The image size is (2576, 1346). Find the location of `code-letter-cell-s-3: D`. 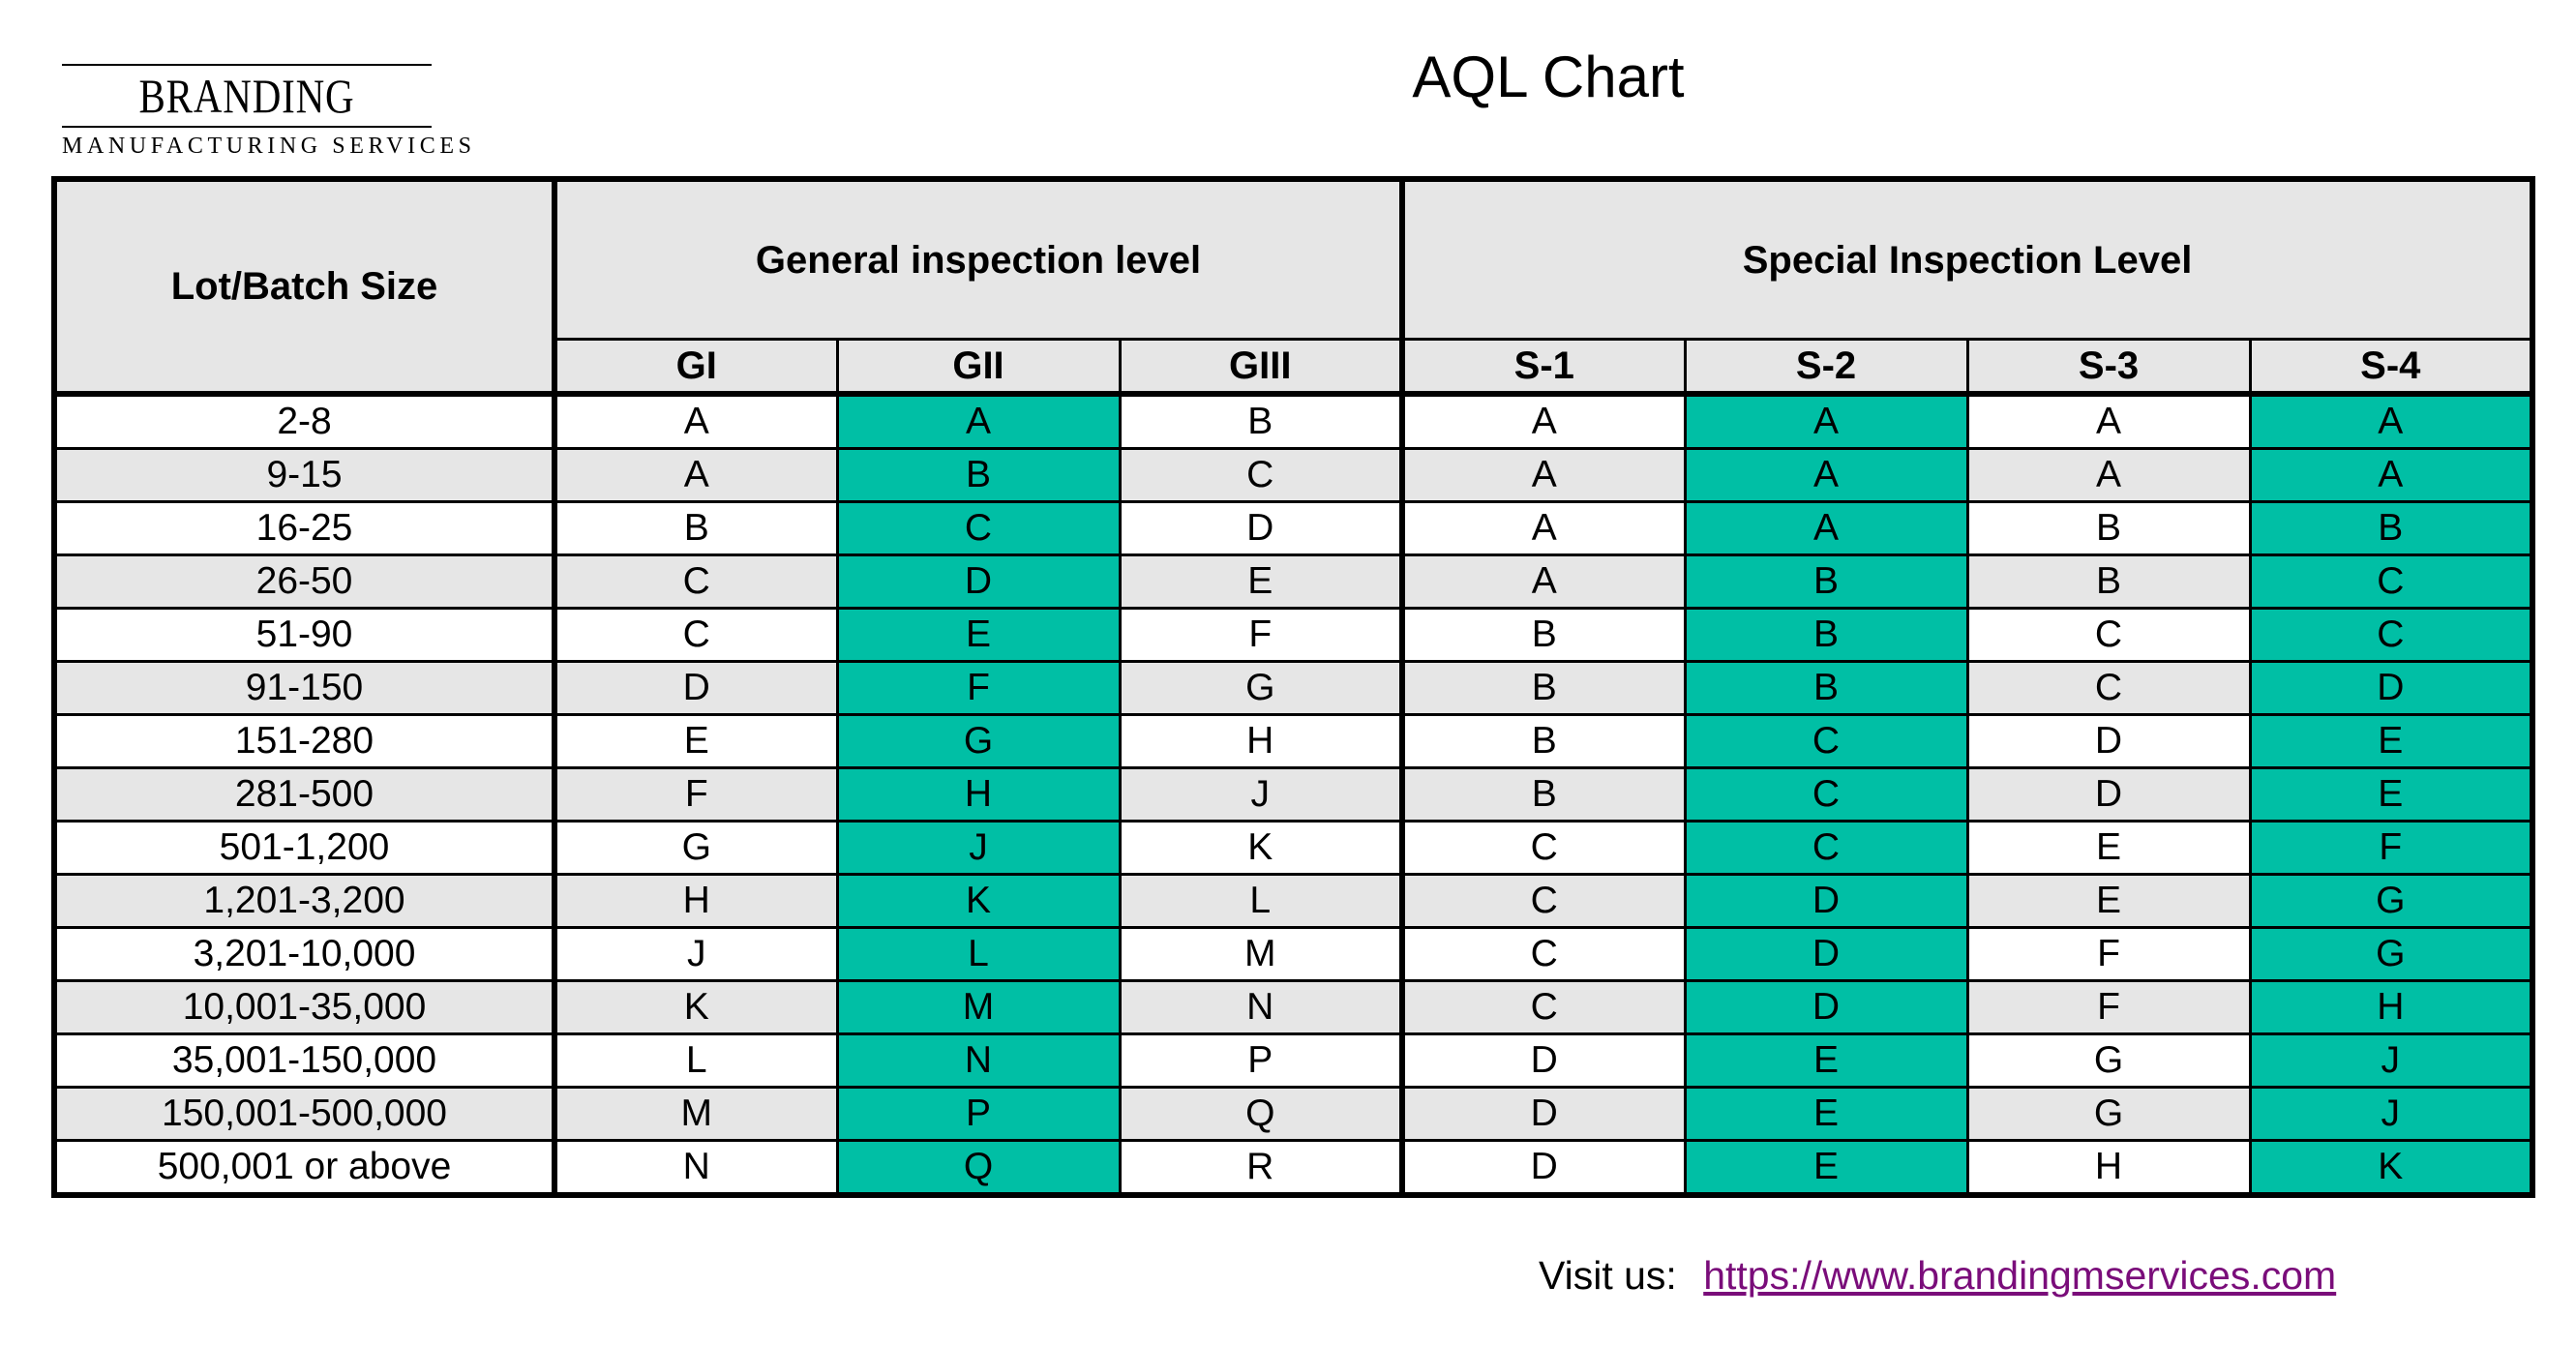

code-letter-cell-s-3: D is located at coordinates (2108, 795).